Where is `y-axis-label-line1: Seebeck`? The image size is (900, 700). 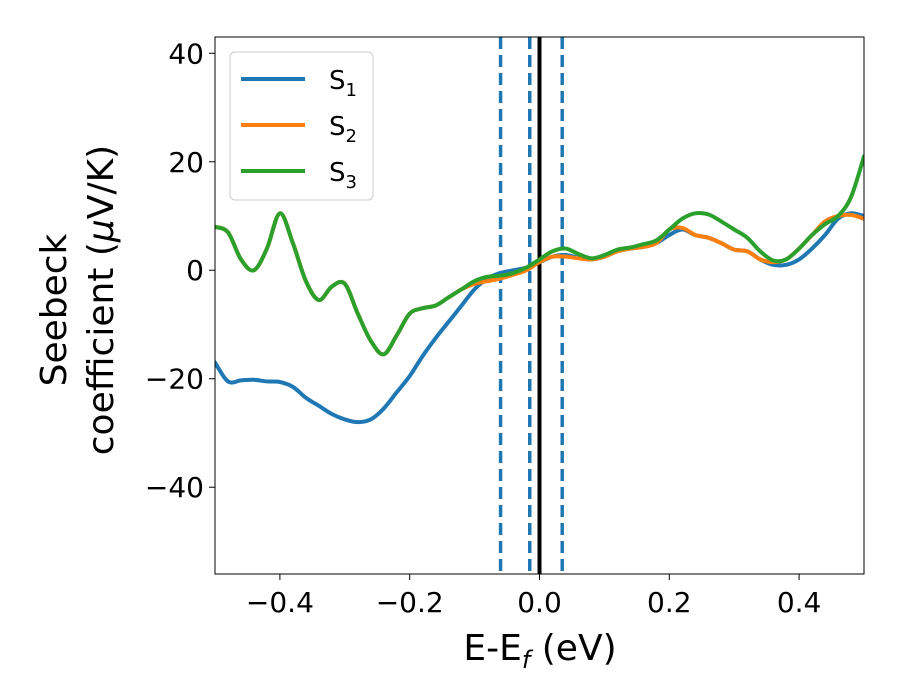
y-axis-label-line1: Seebeck is located at coordinates (54, 309).